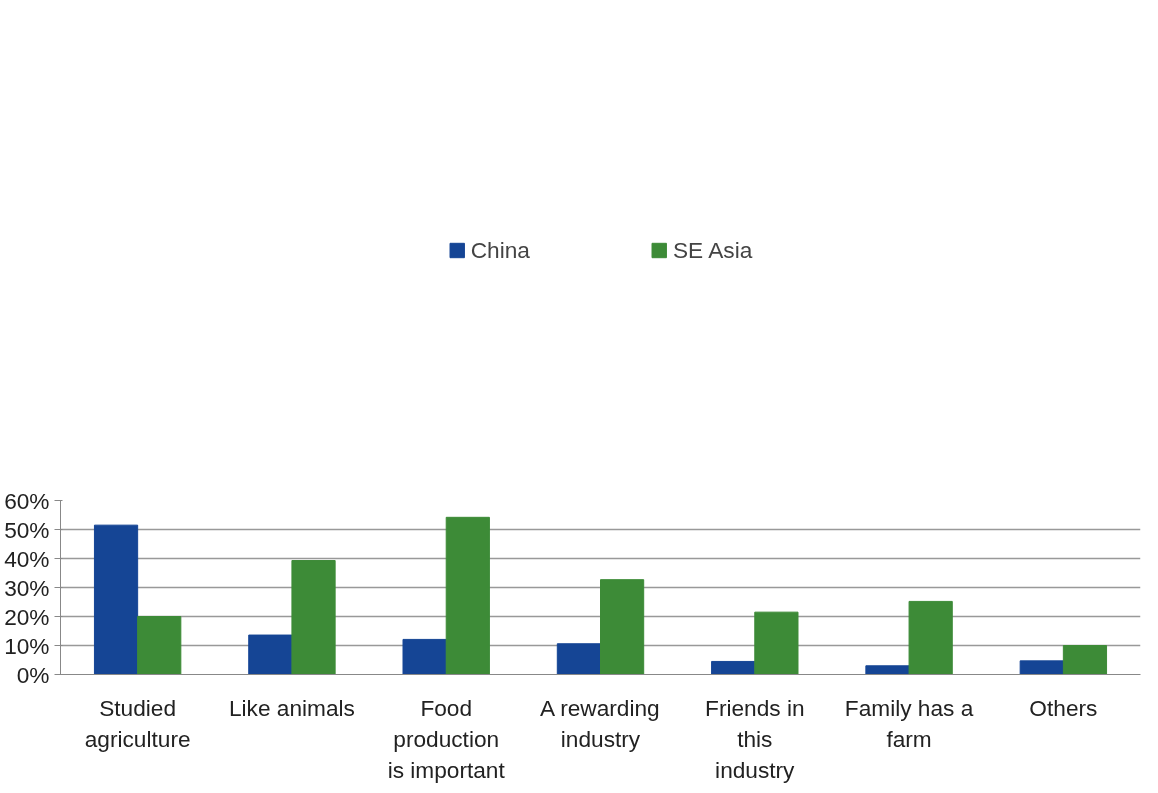 Image resolution: width=1158 pixels, height=793 pixels. Describe the element at coordinates (33, 674) in the screenshot. I see `y-tick-label: 0%` at that location.